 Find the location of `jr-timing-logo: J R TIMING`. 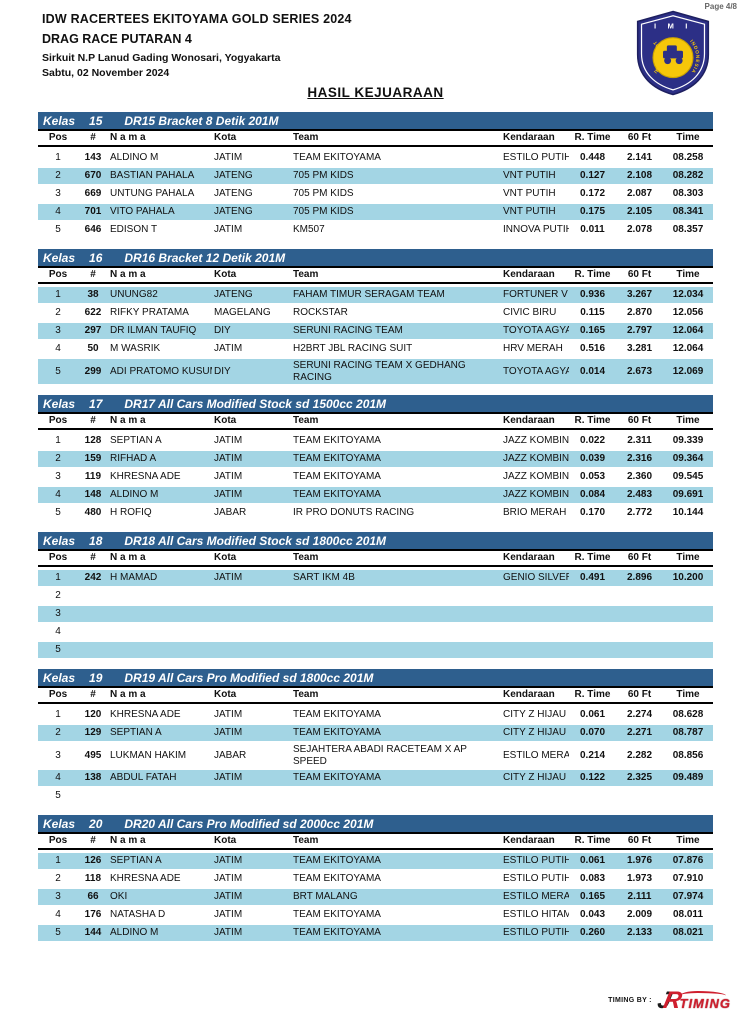

jr-timing-logo: J R TIMING is located at coordinates (693, 1000).